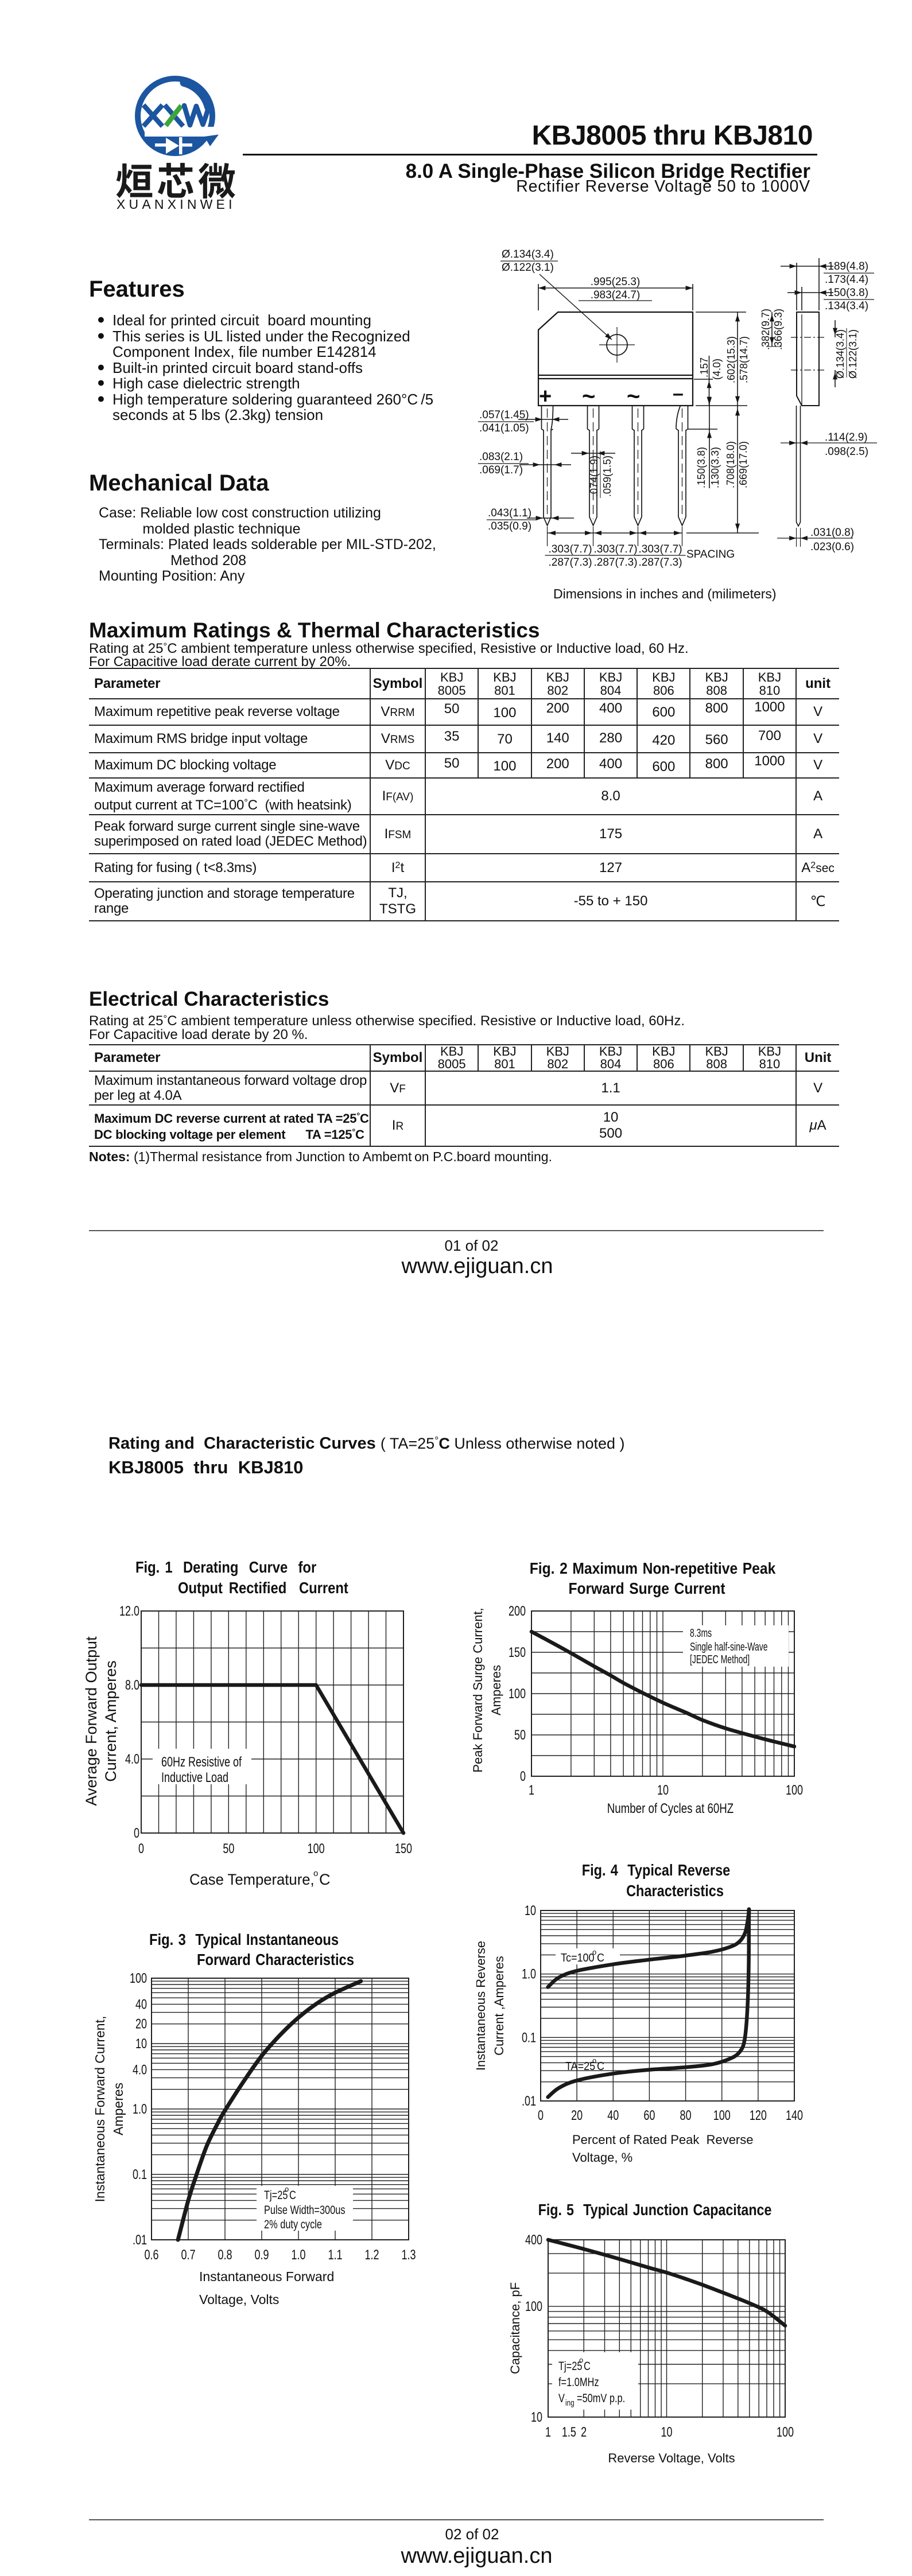 The image size is (912, 2576). Describe the element at coordinates (404, 1849) in the screenshot. I see `svg-text: 150` at that location.